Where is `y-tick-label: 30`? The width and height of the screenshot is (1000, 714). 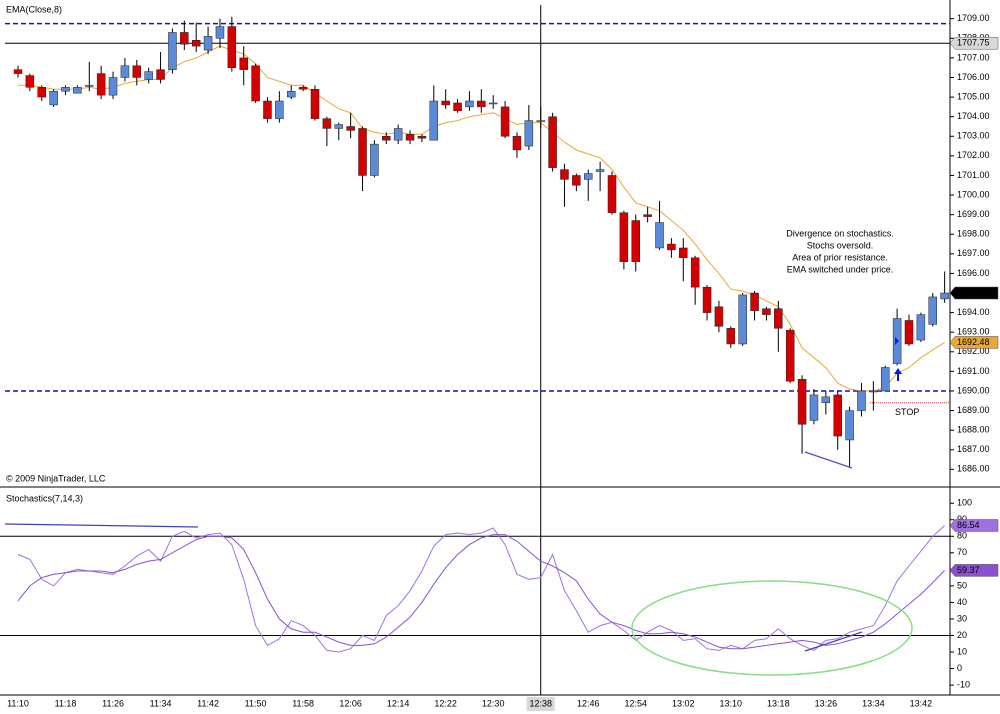
y-tick-label: 30 is located at coordinates (962, 618).